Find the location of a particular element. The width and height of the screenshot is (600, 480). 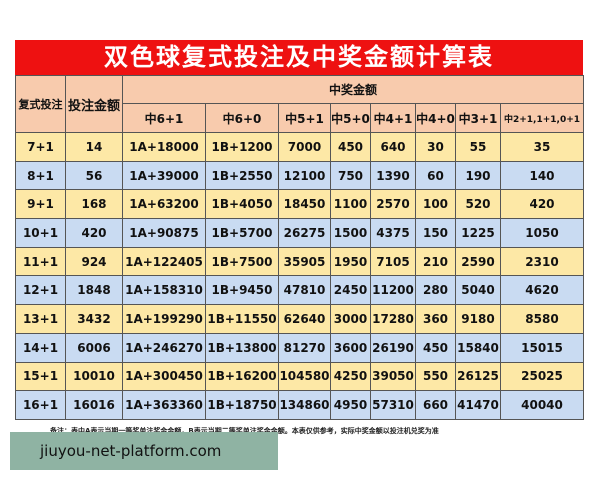

table-cell: 7+1 is located at coordinates (40, 147).